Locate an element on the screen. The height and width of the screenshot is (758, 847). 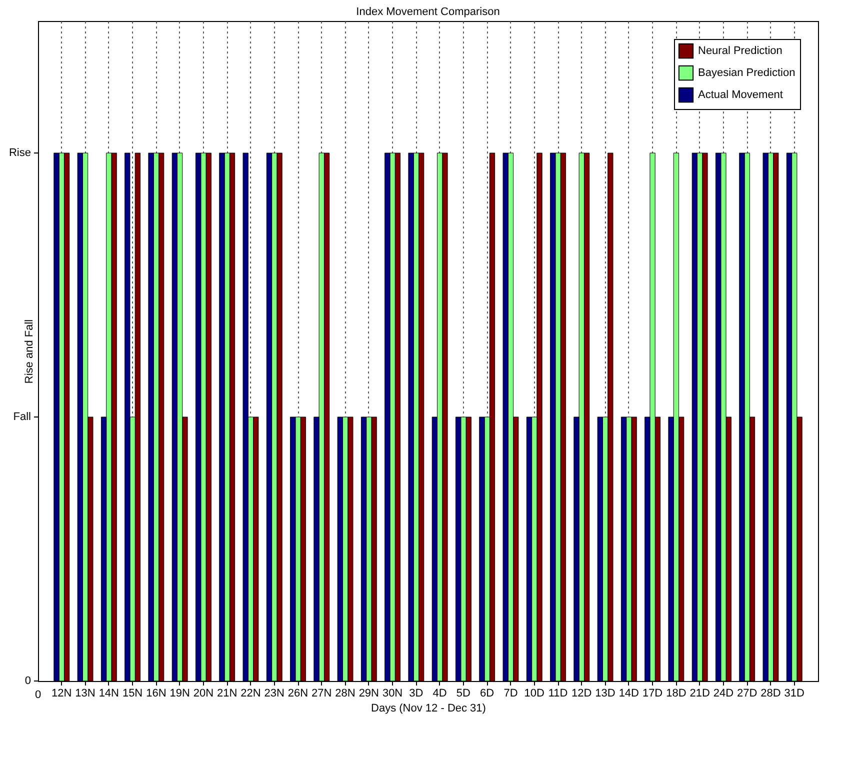
x-tick-label: 26N is located at coordinates (298, 694).